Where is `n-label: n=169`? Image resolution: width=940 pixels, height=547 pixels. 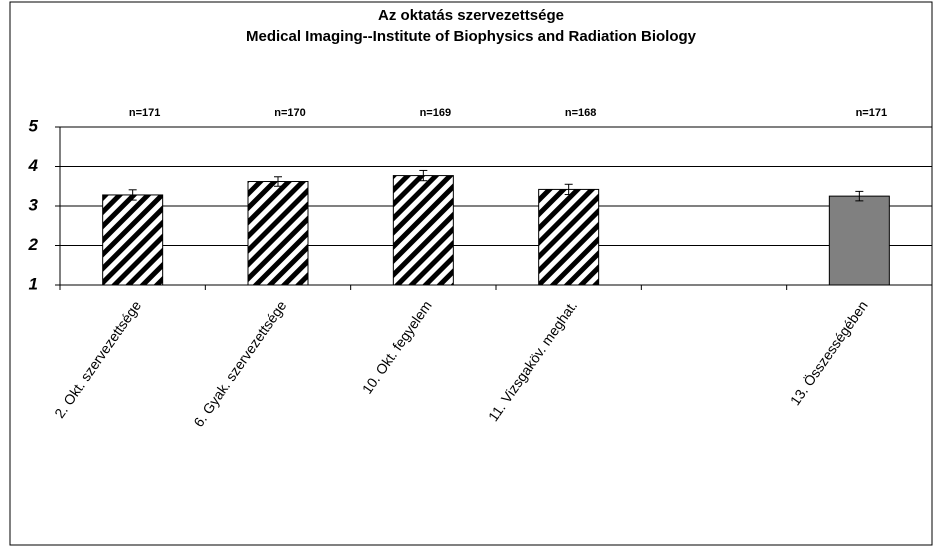
n-label: n=169 is located at coordinates (436, 113).